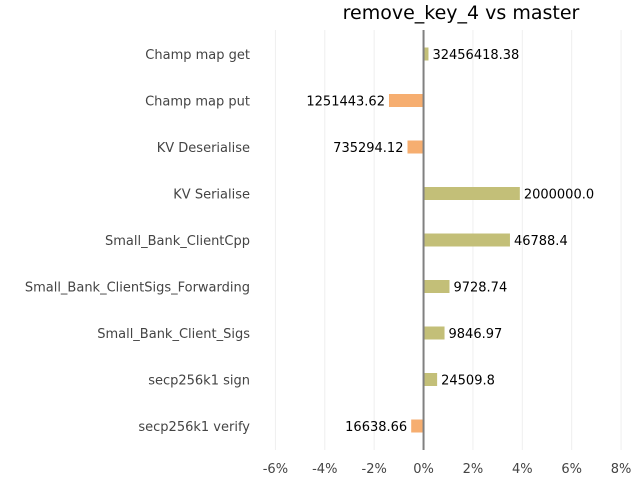 The height and width of the screenshot is (480, 640). I want to click on data-label: 9846.97, so click(476, 334).